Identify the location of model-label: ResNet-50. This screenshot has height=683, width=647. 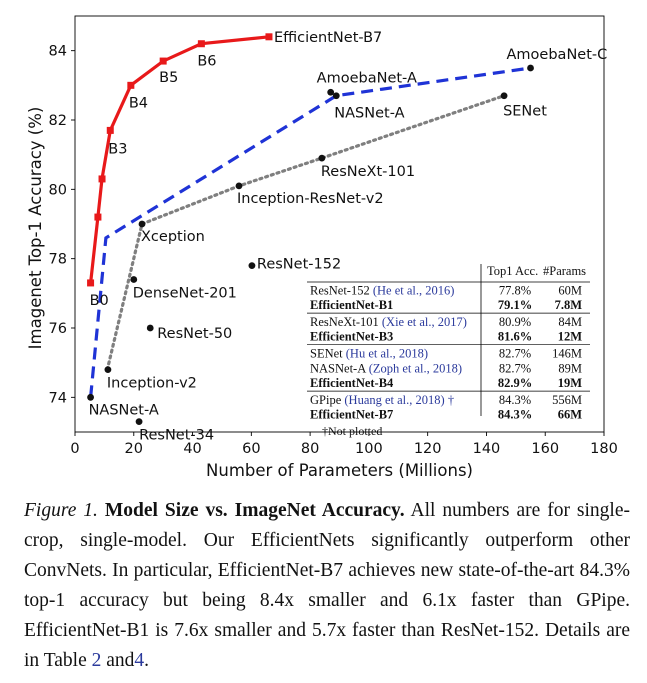
(194, 334).